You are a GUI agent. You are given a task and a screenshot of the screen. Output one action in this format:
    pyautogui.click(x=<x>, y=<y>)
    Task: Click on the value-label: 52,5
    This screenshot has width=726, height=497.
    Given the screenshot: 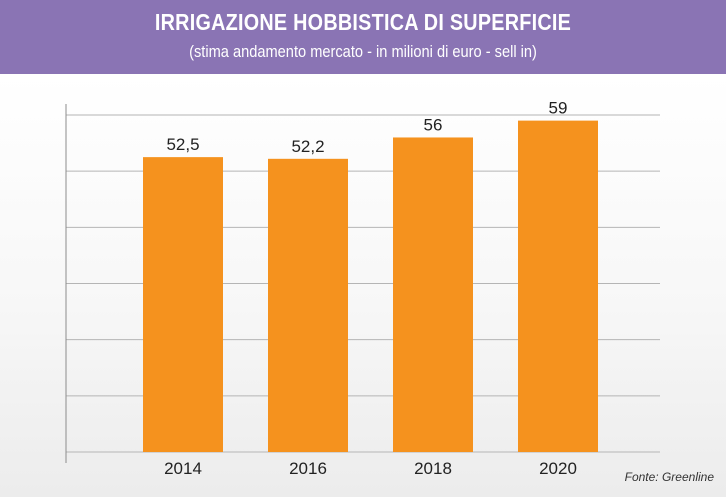 What is the action you would take?
    pyautogui.click(x=182, y=144)
    